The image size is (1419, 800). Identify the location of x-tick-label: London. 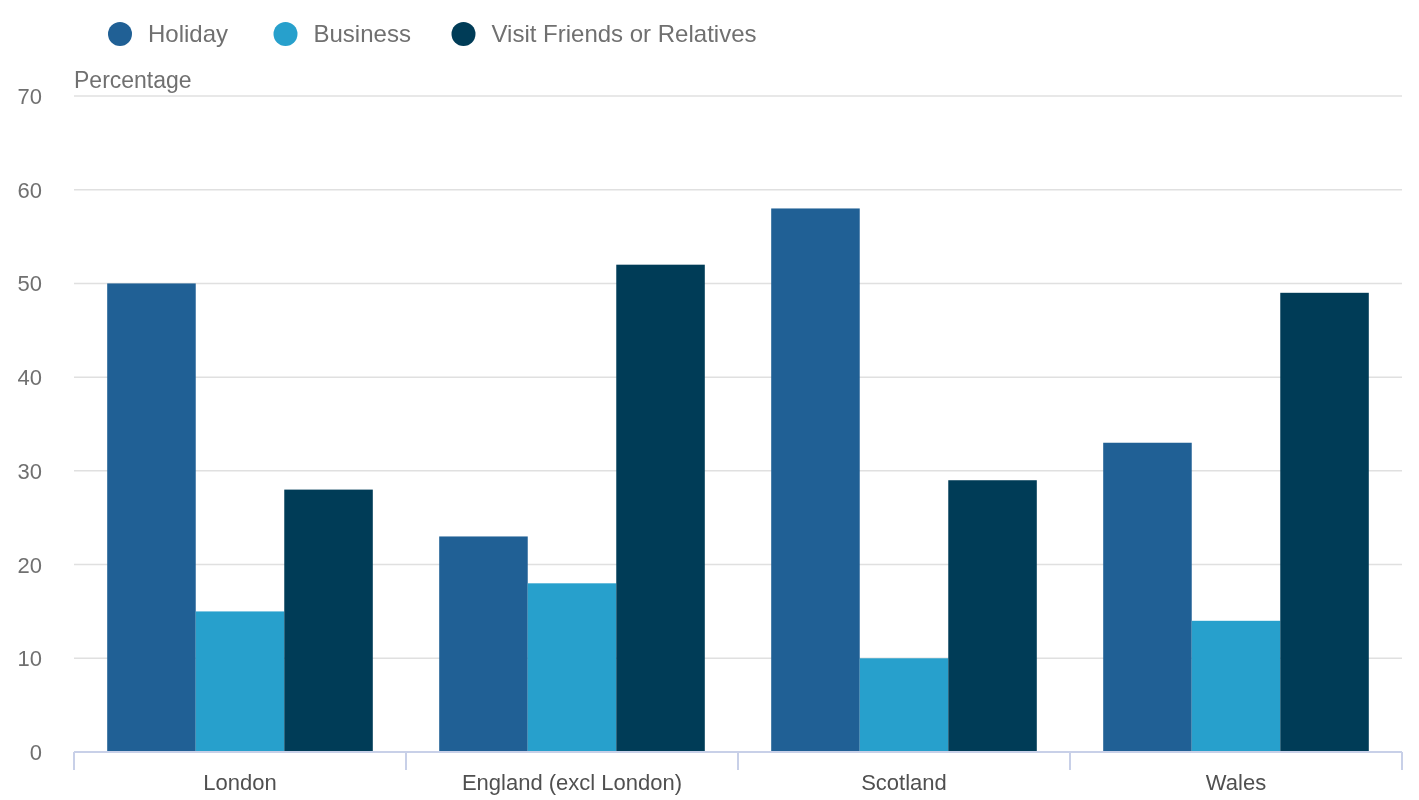
(240, 782).